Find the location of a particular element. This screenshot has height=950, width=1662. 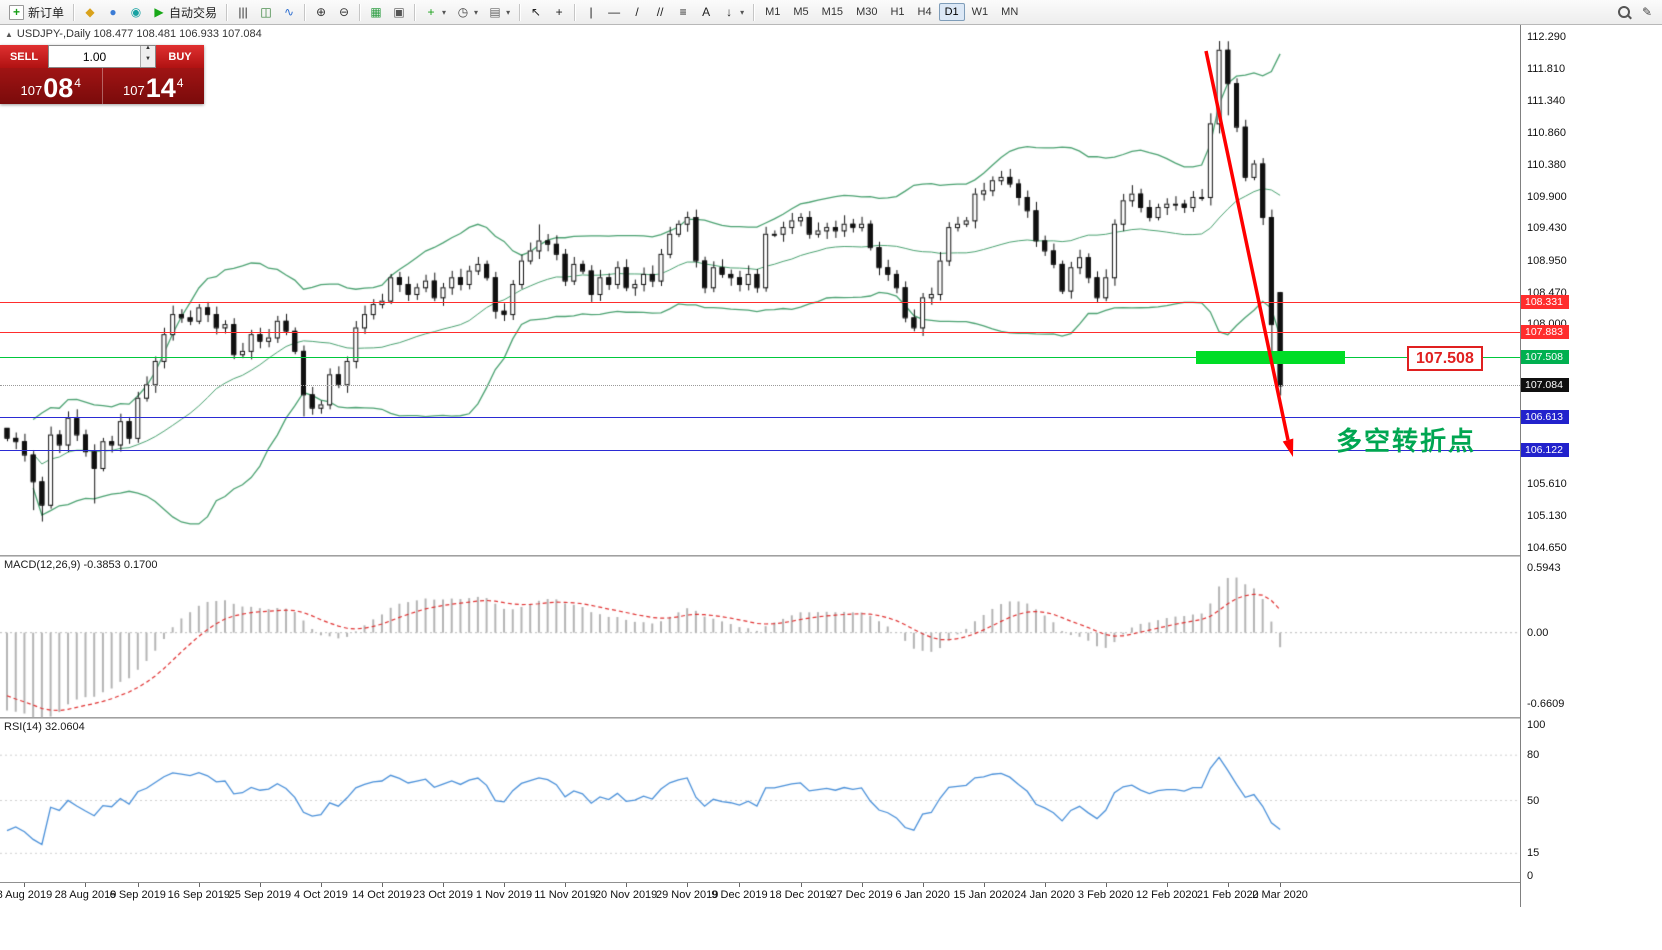

date-label: 3 Feb 2020 is located at coordinates (1105, 895).